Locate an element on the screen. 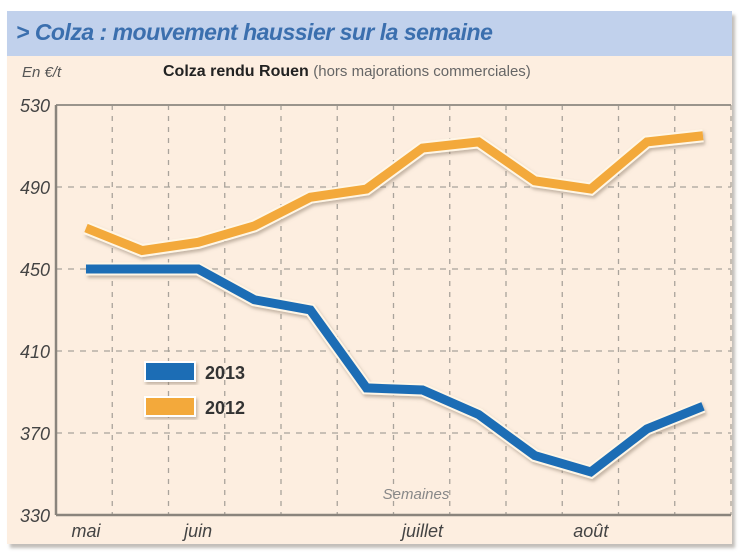 This screenshot has width=747, height=557. x-tick-label-month: juin is located at coordinates (196, 531).